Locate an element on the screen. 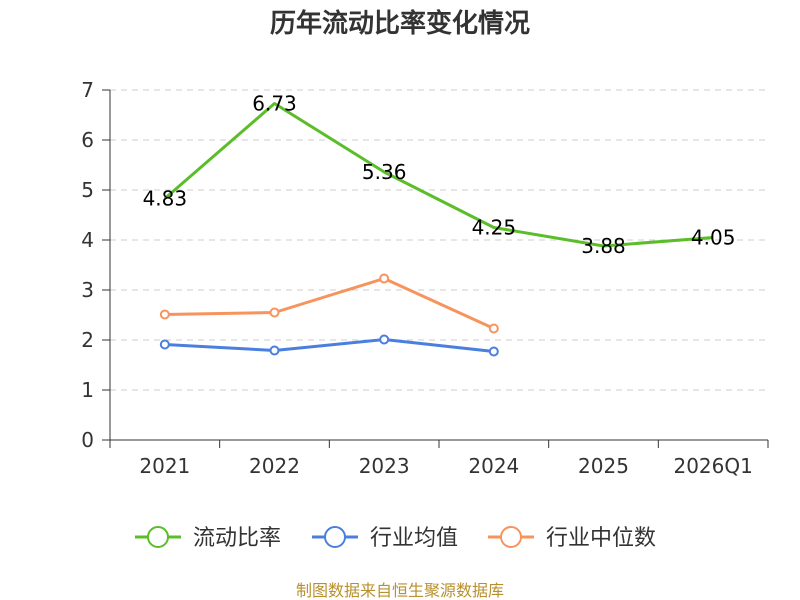  x-tick-label: 2024 is located at coordinates (493, 466).